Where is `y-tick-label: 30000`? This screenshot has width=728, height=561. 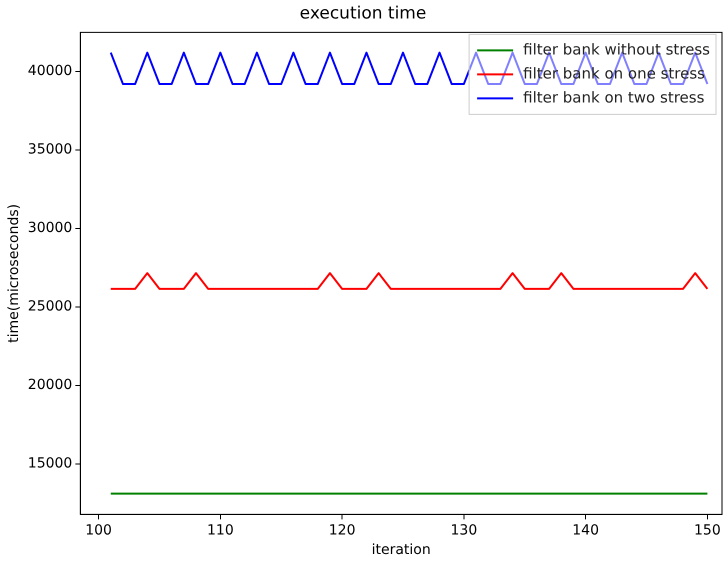
y-tick-label: 30000 is located at coordinates (50, 228).